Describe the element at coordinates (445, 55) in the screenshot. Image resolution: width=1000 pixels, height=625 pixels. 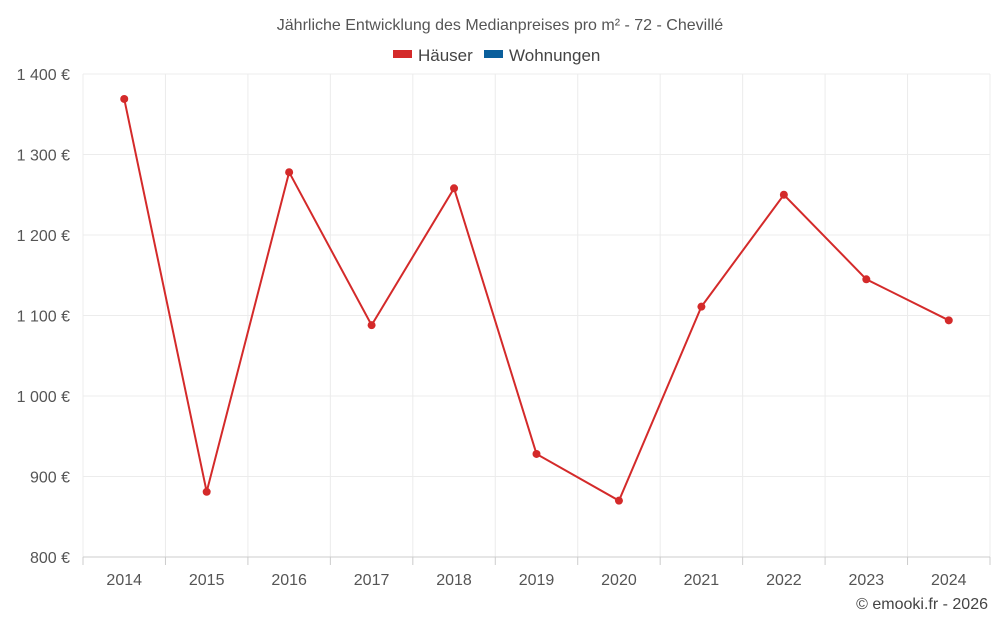
I see `legend-label-haeuser: Häuser` at that location.